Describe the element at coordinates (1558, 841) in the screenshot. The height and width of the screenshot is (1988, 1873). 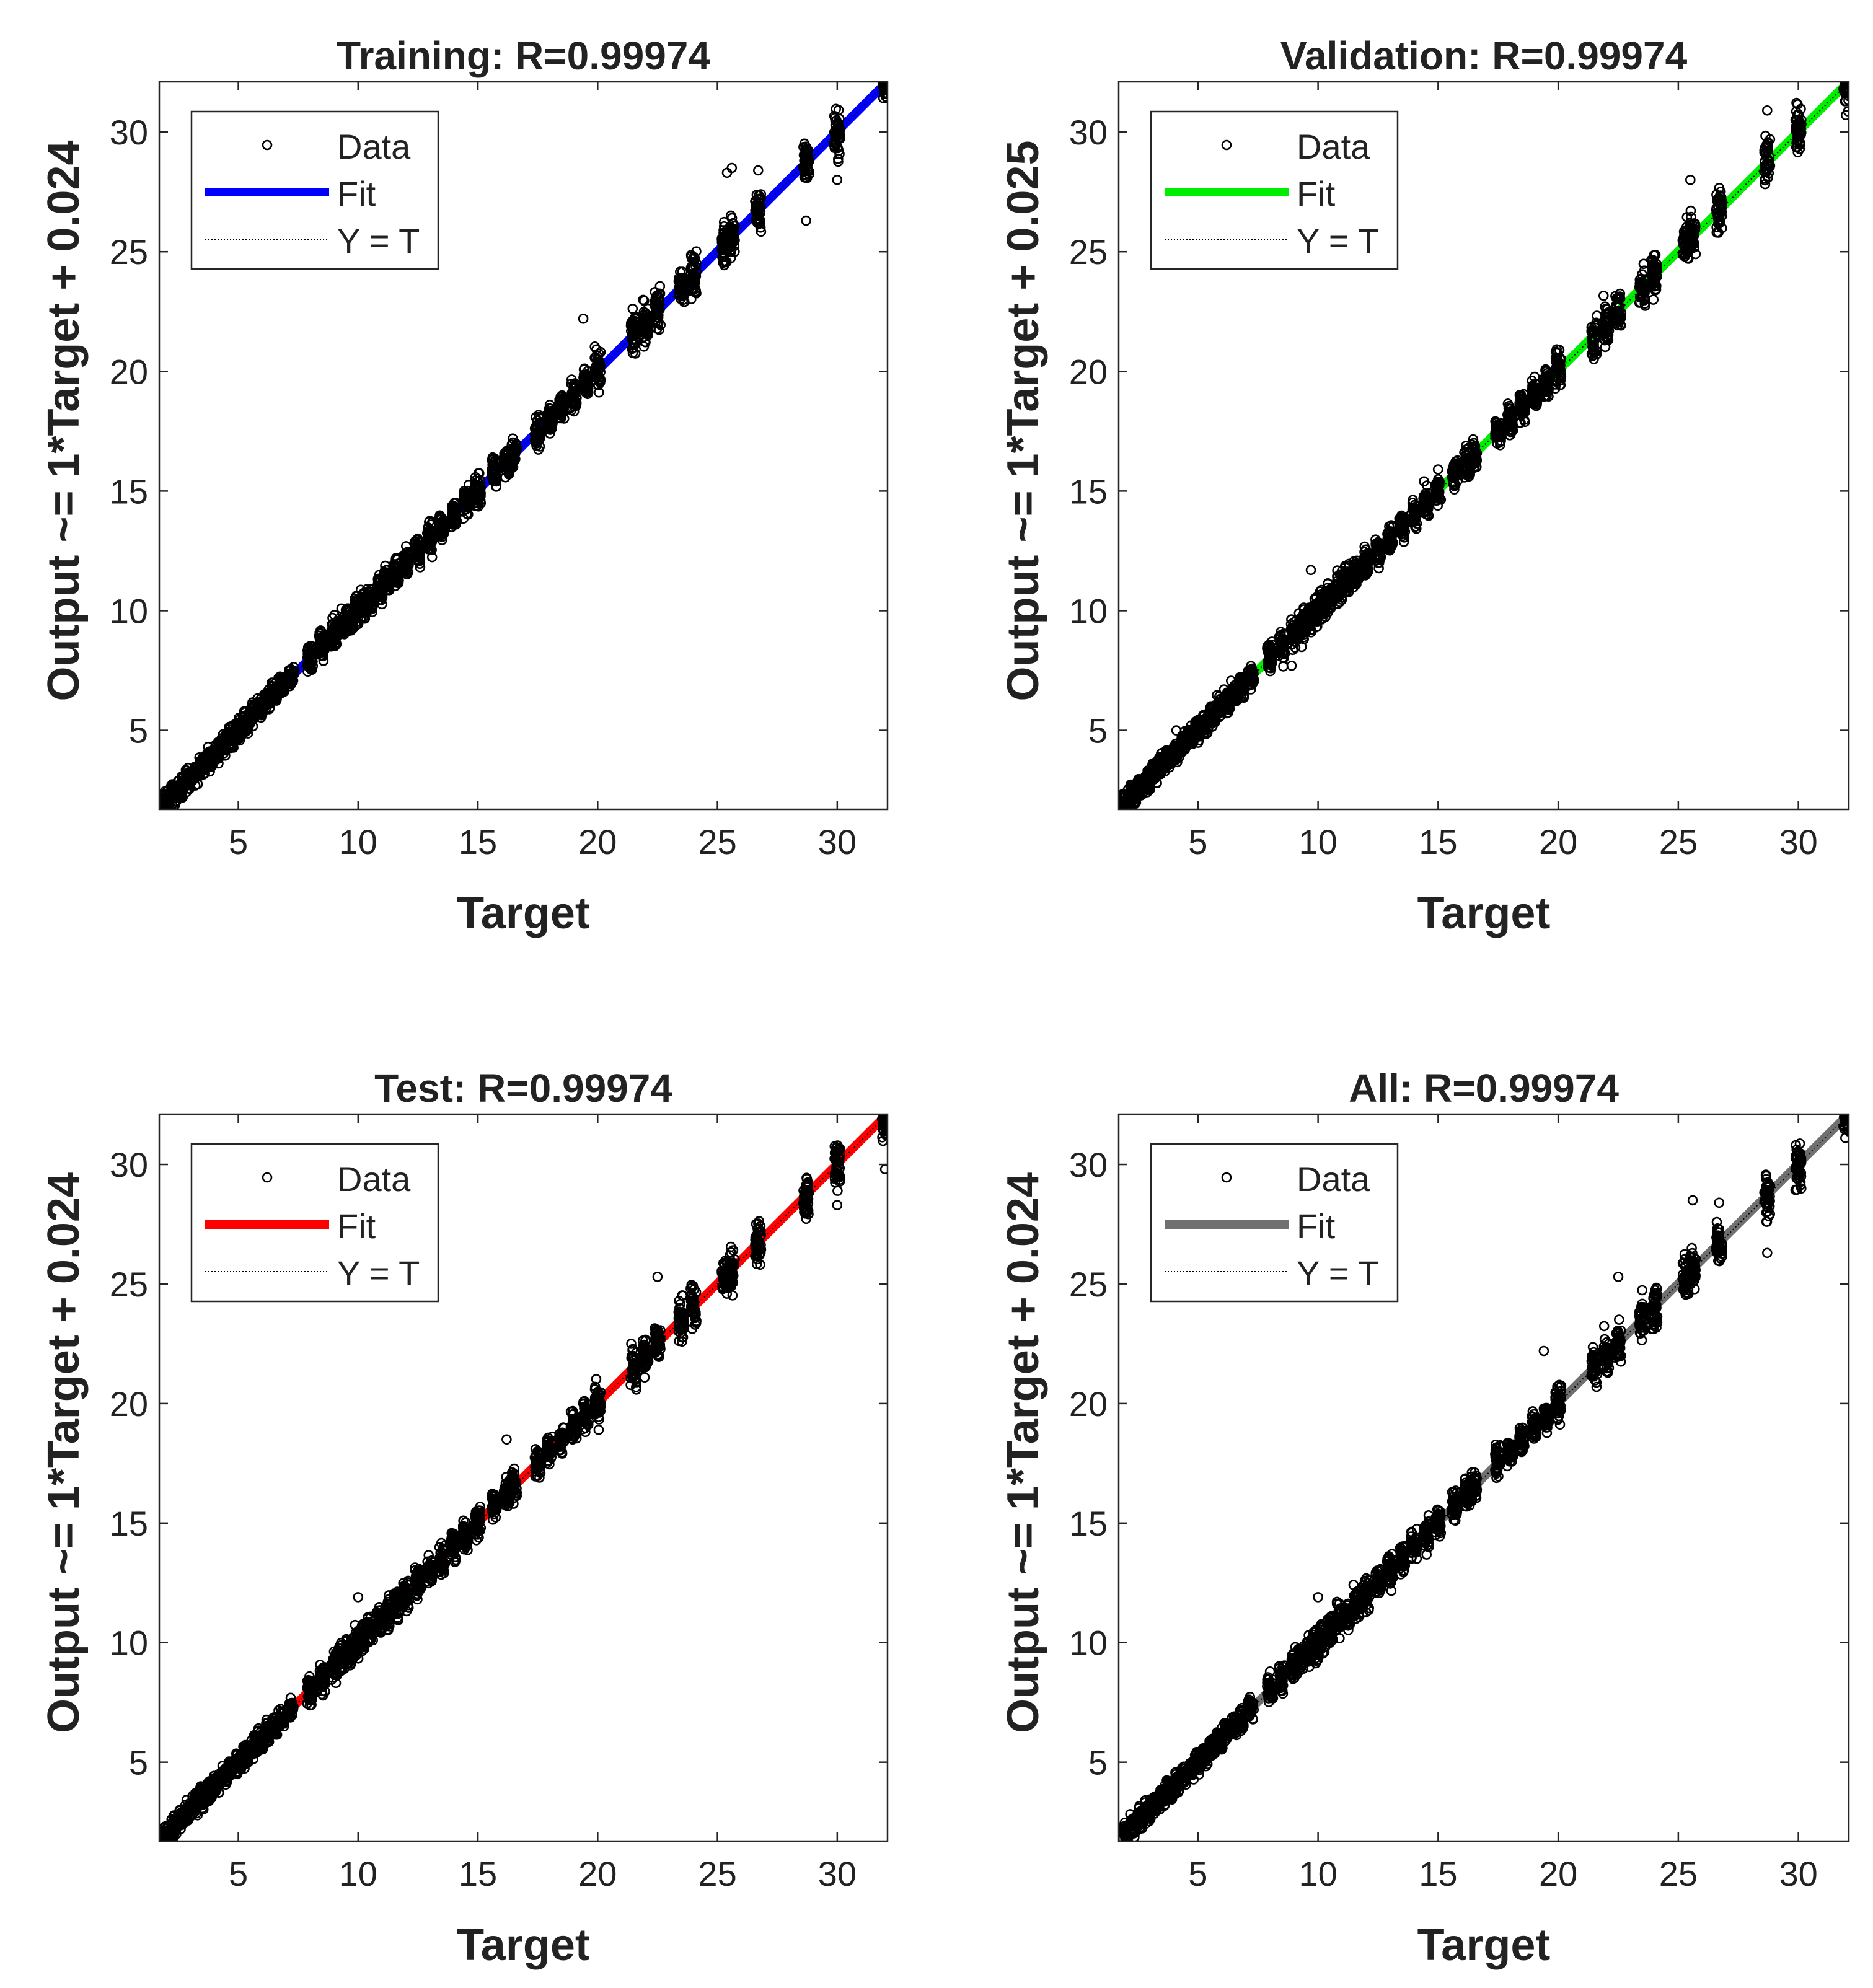
I see `x-tick-label: 20` at that location.